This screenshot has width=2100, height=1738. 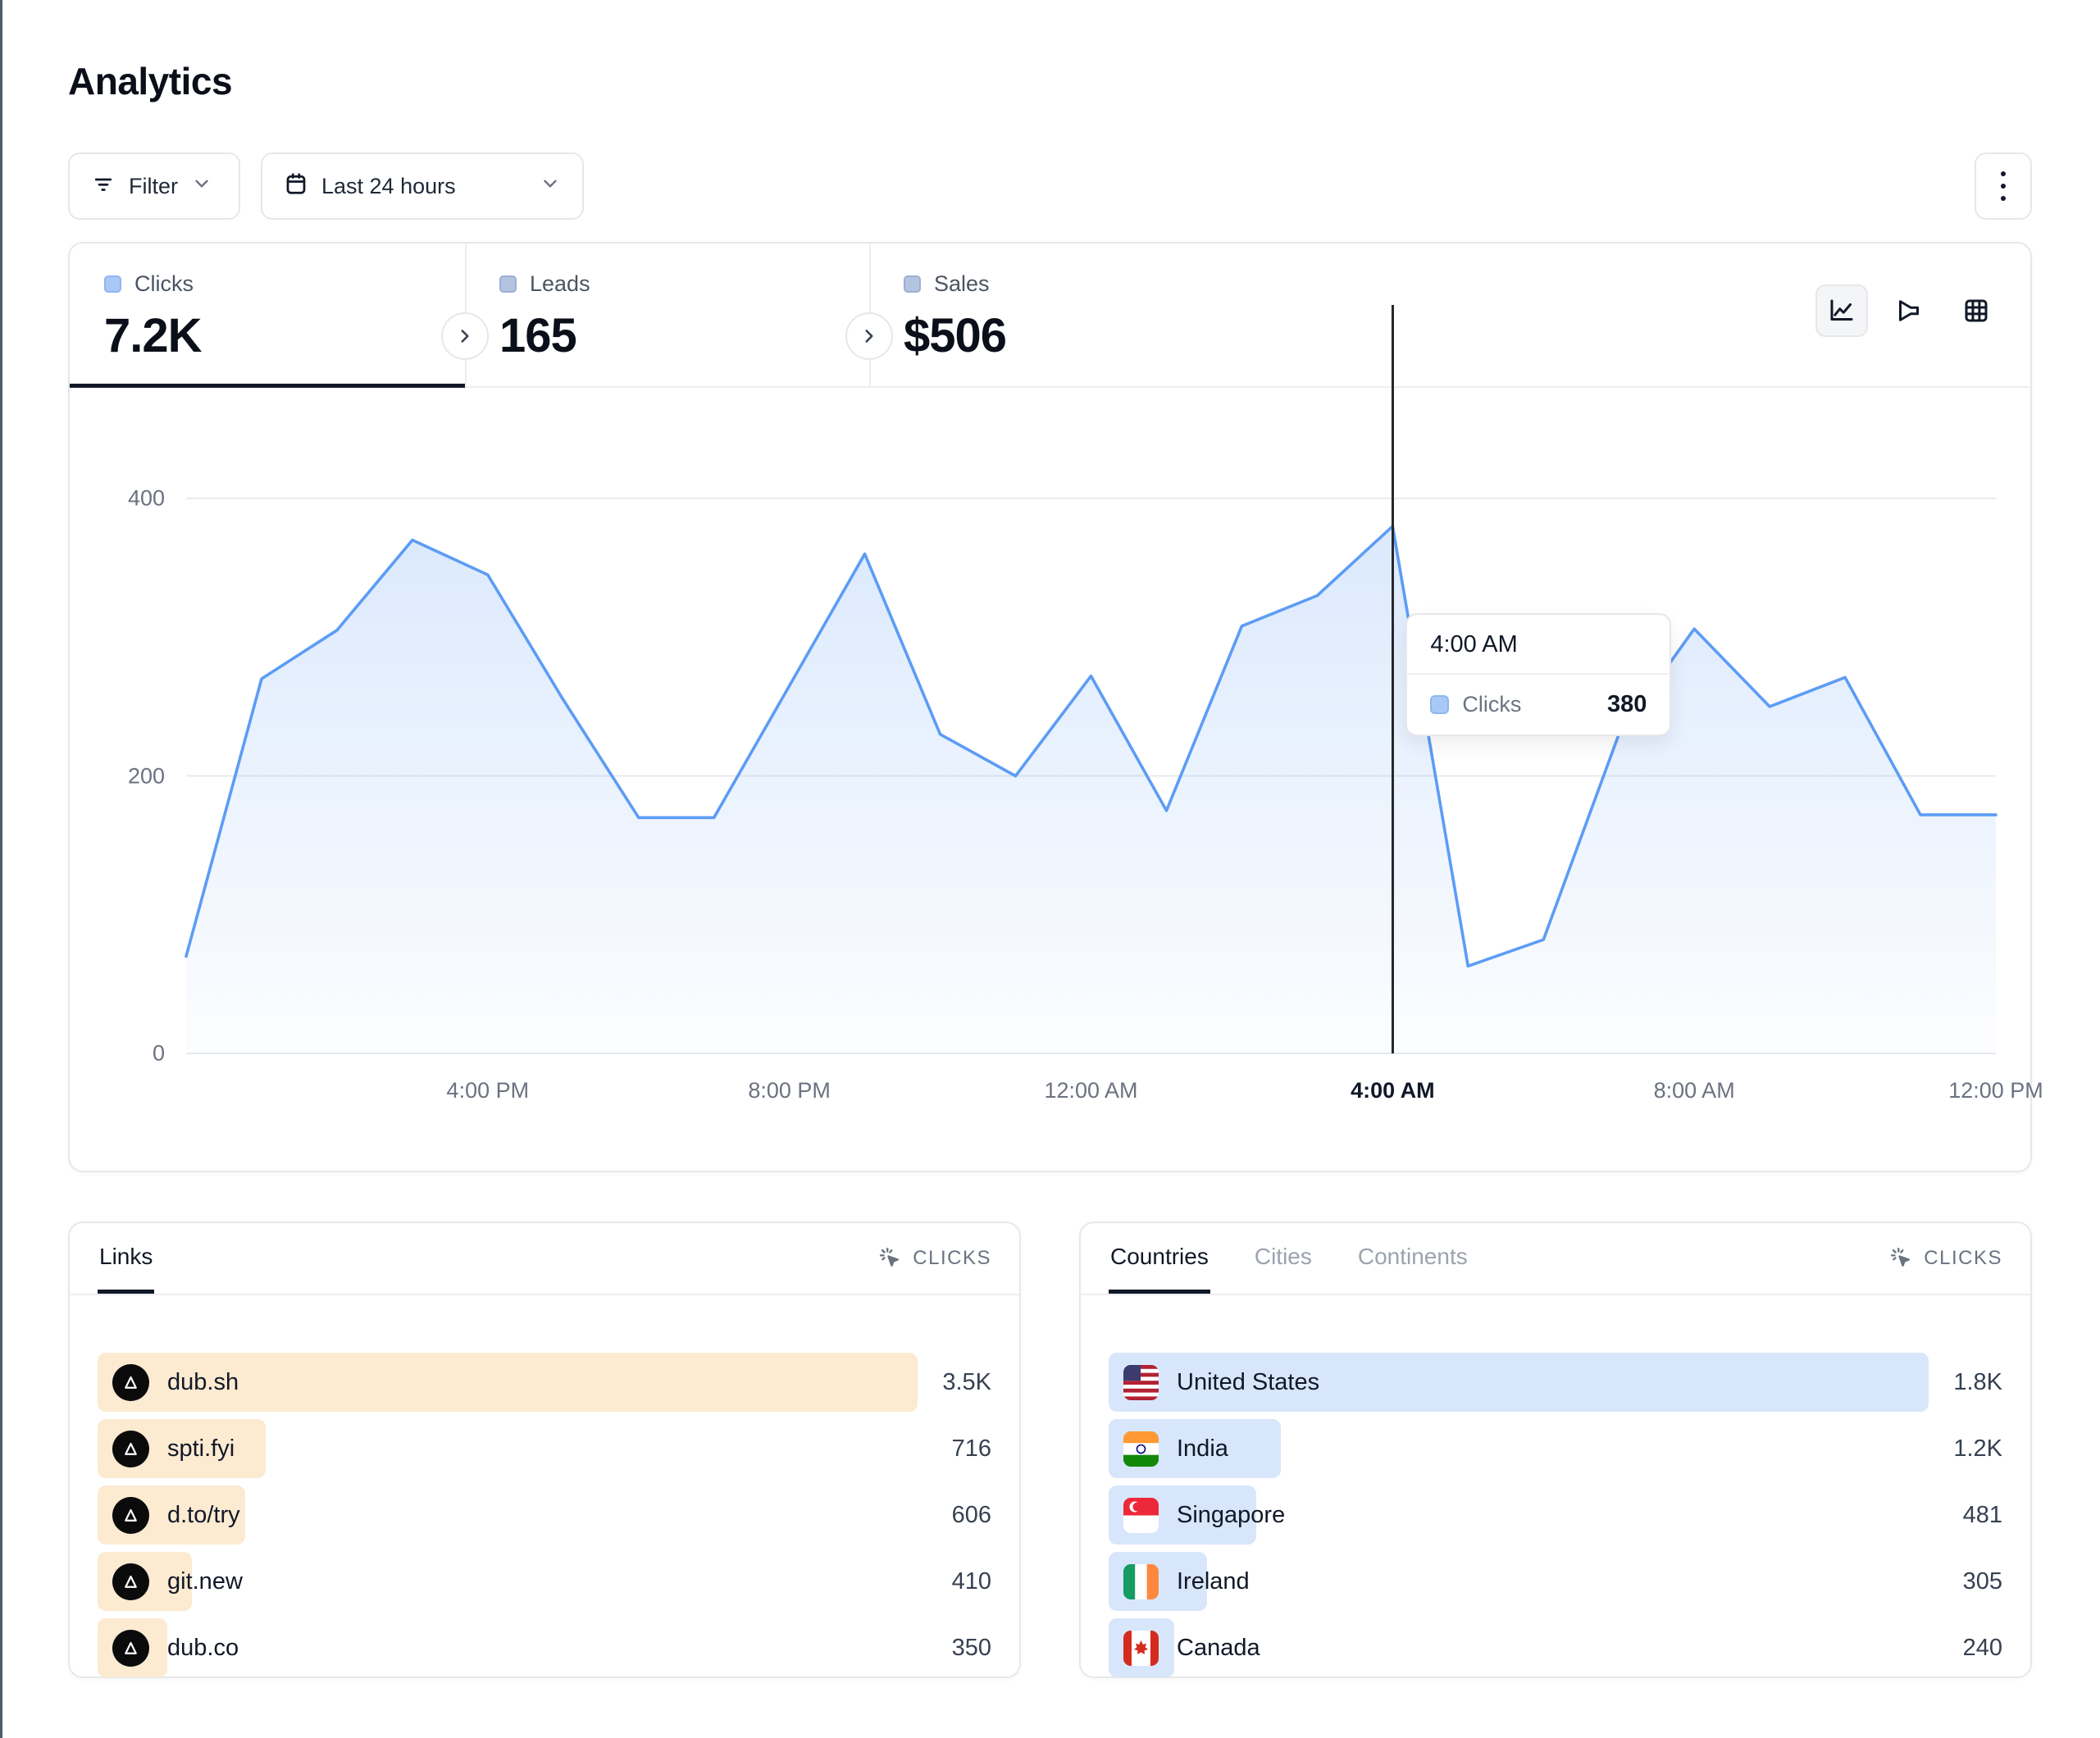 I want to click on tooltip-legend-square-icon, so click(x=1440, y=704).